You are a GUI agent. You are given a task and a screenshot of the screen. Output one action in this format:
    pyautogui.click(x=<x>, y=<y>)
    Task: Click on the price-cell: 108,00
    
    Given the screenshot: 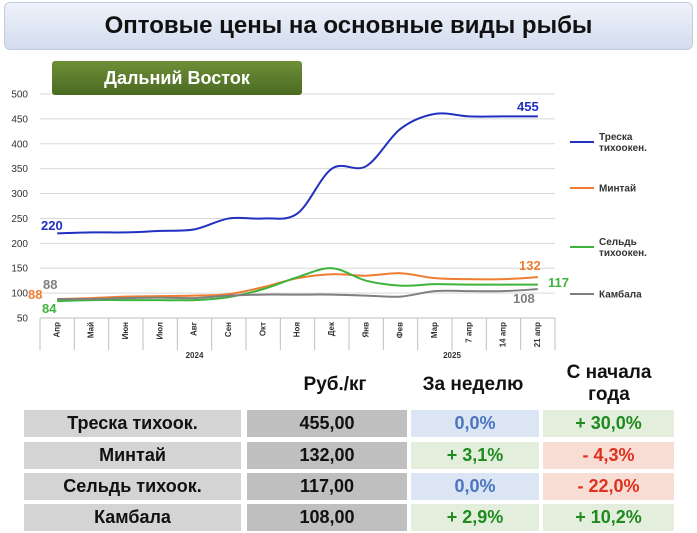 What is the action you would take?
    pyautogui.click(x=327, y=517)
    